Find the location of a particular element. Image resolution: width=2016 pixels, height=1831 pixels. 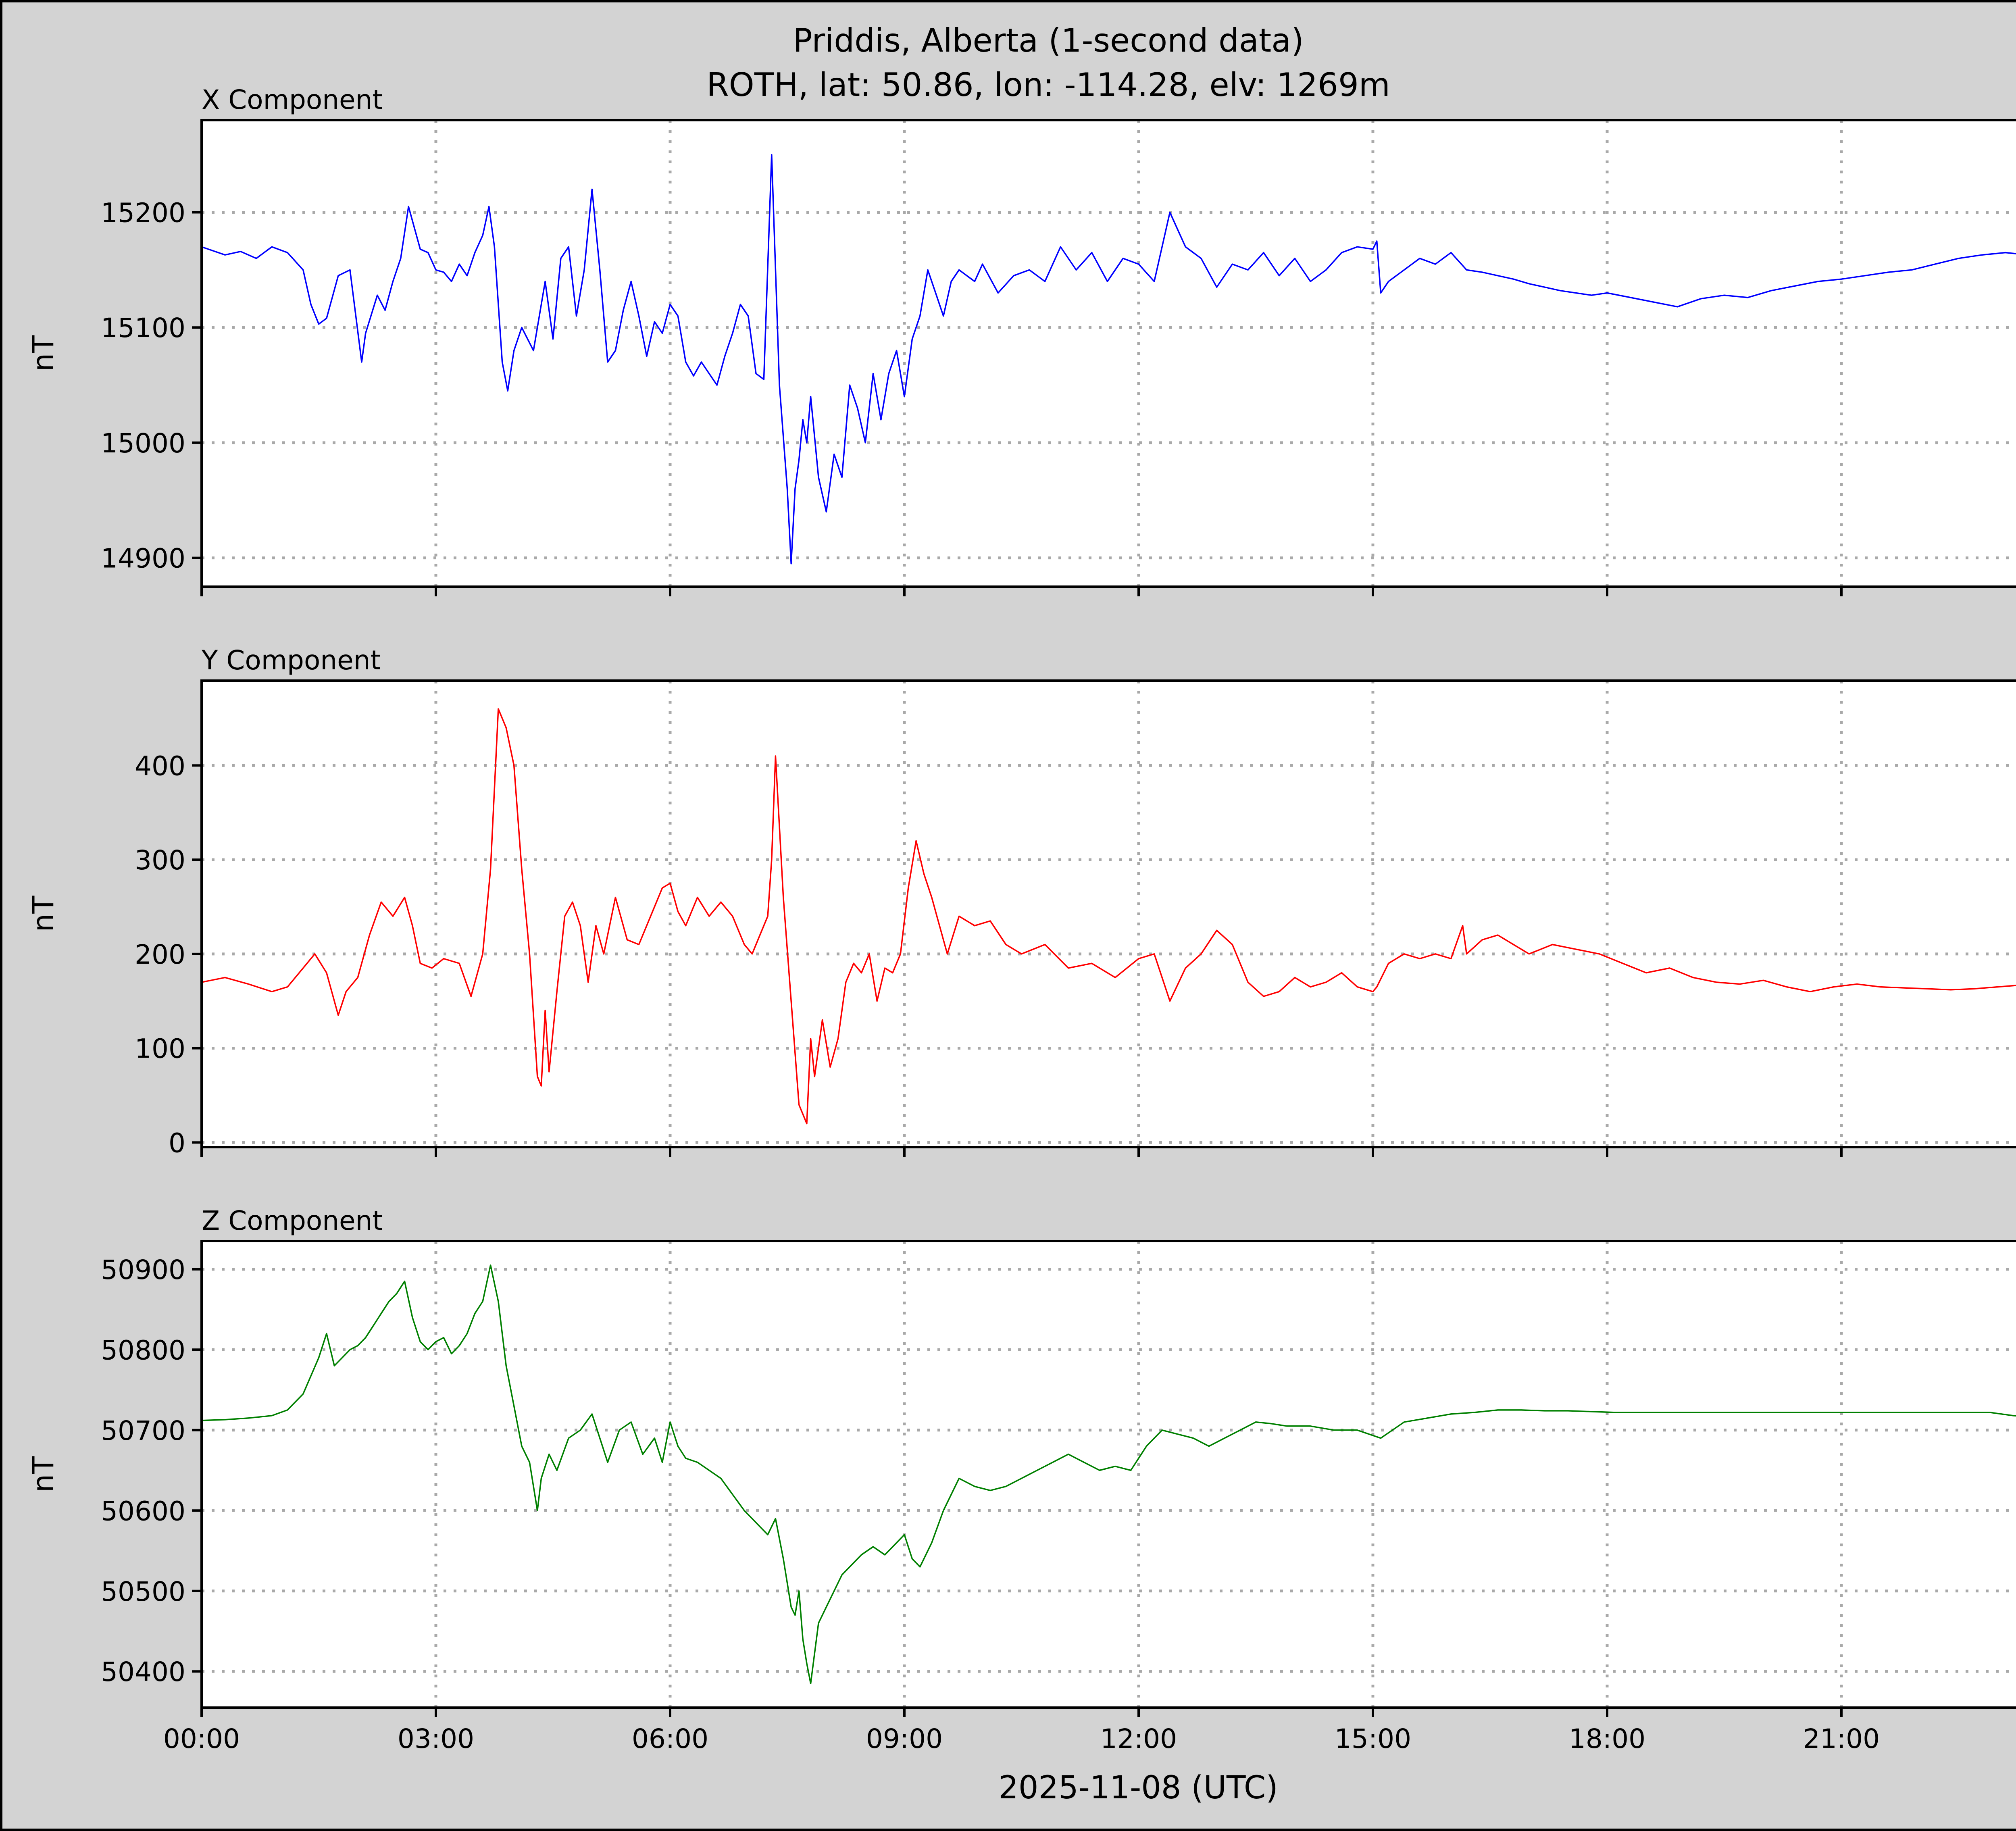

x-tick-label: 06:00 is located at coordinates (670, 1738).